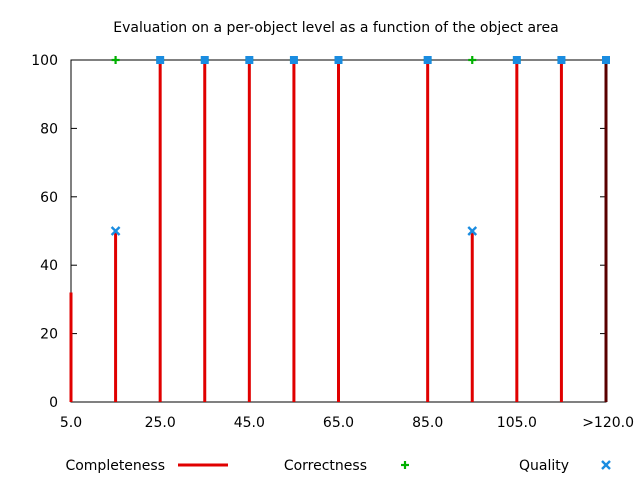 The height and width of the screenshot is (480, 640). What do you see at coordinates (249, 423) in the screenshot?
I see `x-tick-label: 45.0` at bounding box center [249, 423].